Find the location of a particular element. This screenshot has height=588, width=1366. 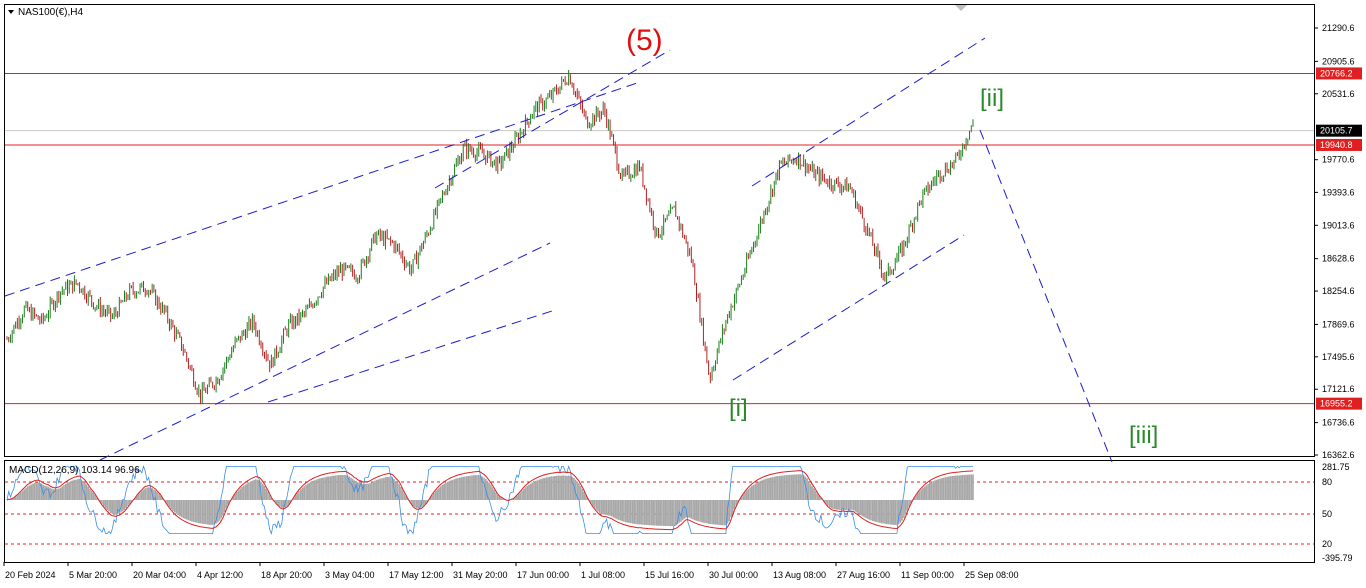

price-tick-label: 19013.6 is located at coordinates (1338, 225).